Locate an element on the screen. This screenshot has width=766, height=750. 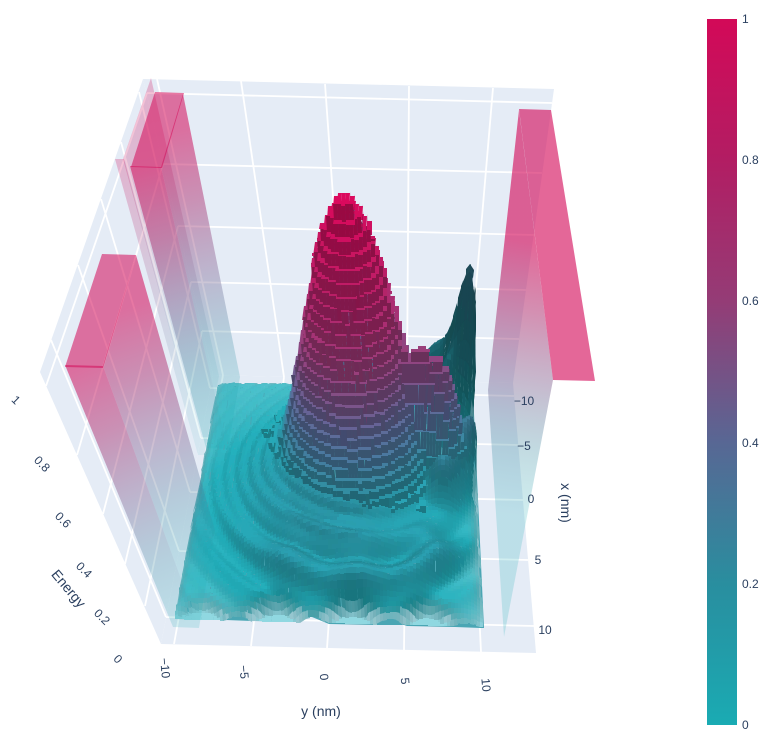
svg-text: 0.6 is located at coordinates (750, 301).